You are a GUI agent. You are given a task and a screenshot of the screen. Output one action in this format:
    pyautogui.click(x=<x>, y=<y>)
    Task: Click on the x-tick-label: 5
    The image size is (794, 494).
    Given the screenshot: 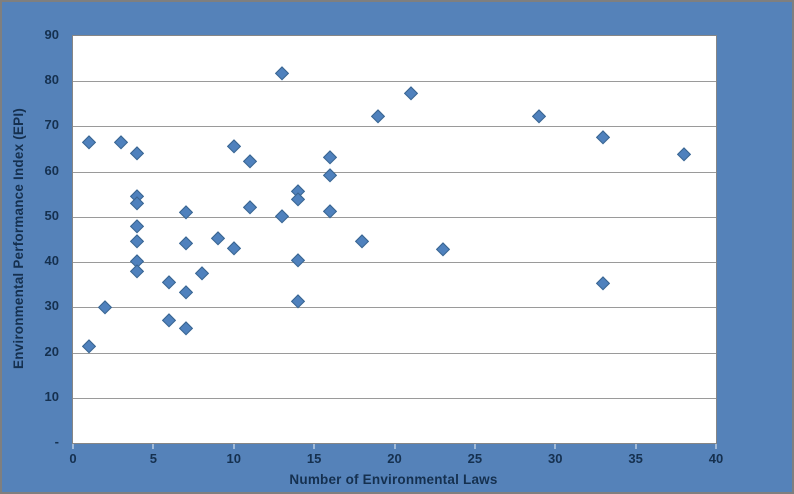 What is the action you would take?
    pyautogui.click(x=153, y=458)
    